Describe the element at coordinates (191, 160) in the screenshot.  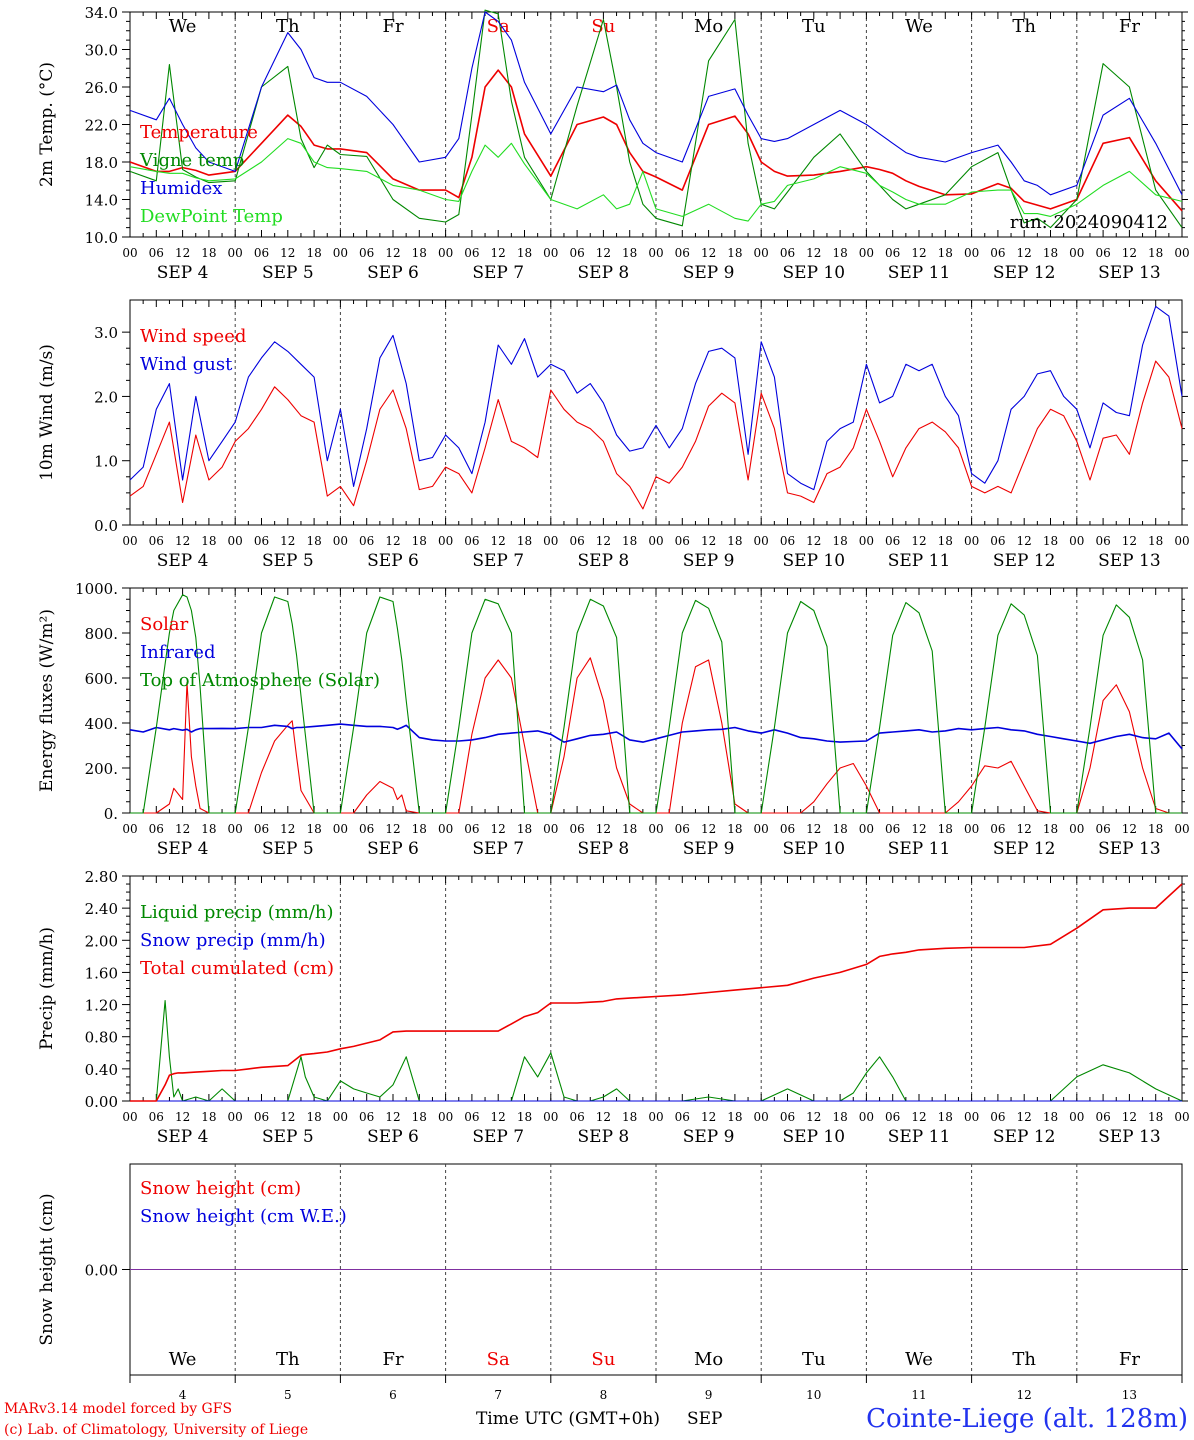
I see `legend-entry: Vigne temp` at that location.